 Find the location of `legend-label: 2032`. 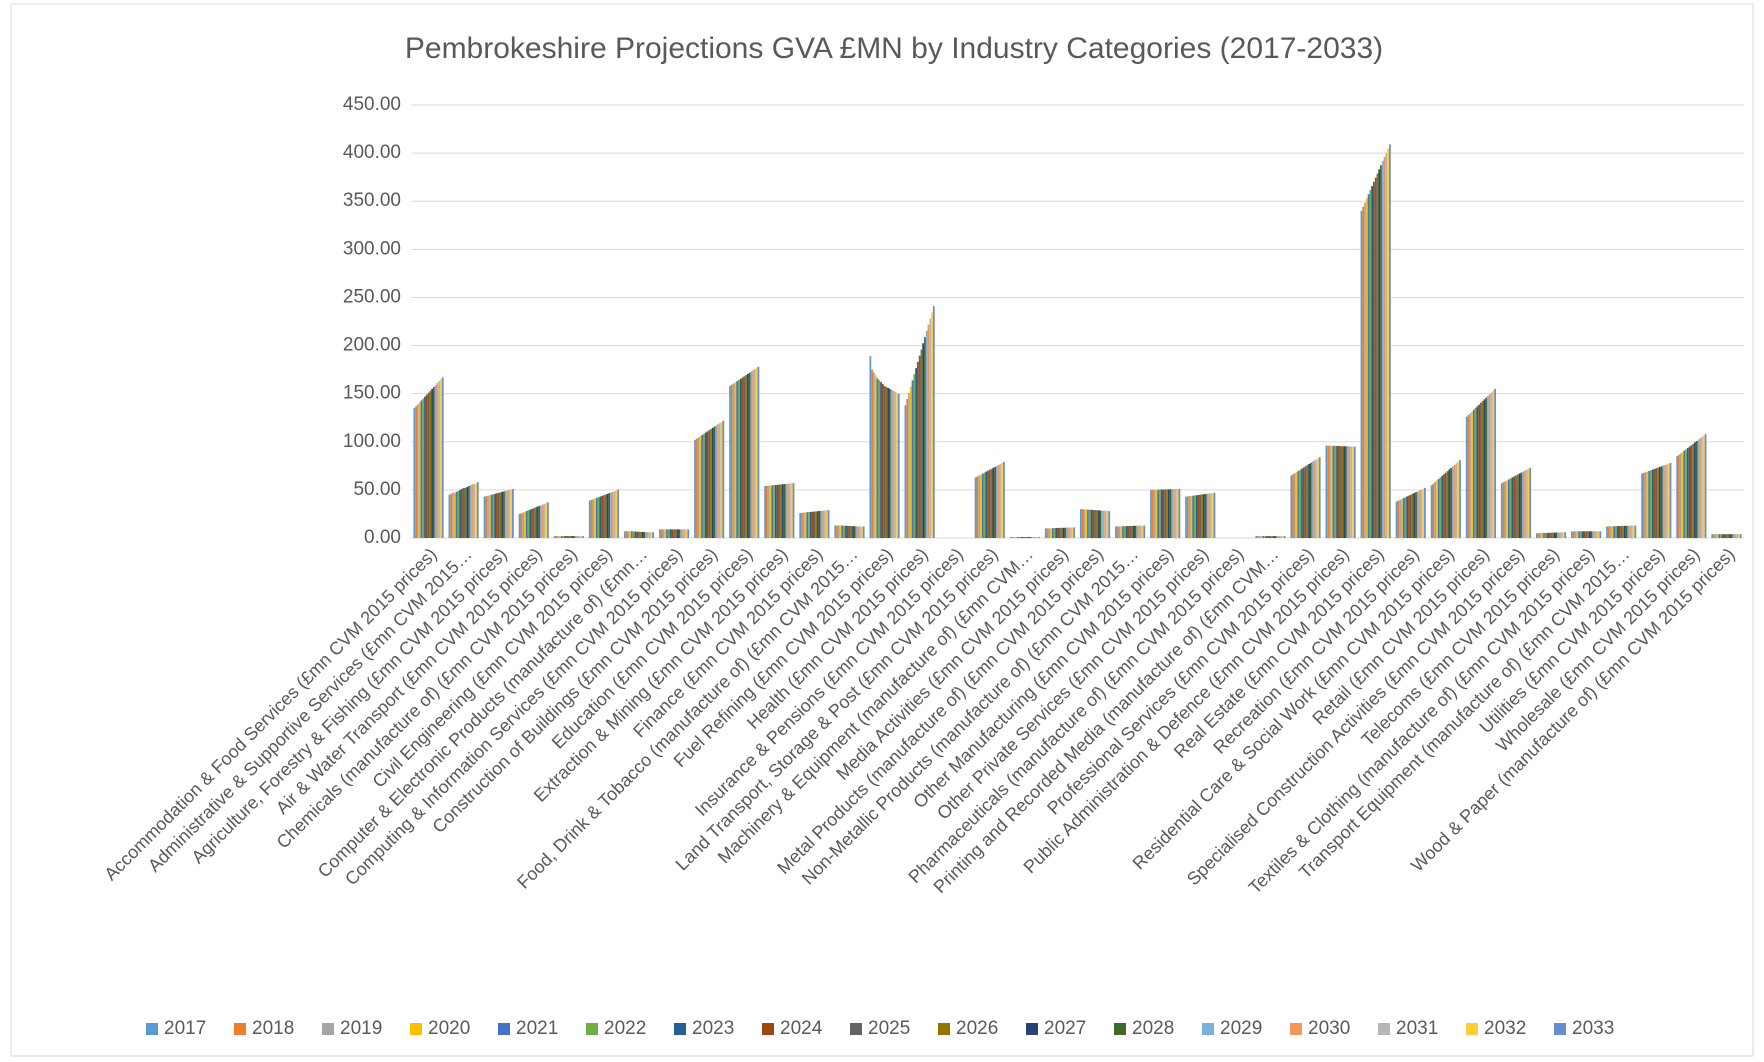

legend-label: 2032 is located at coordinates (1505, 1028).